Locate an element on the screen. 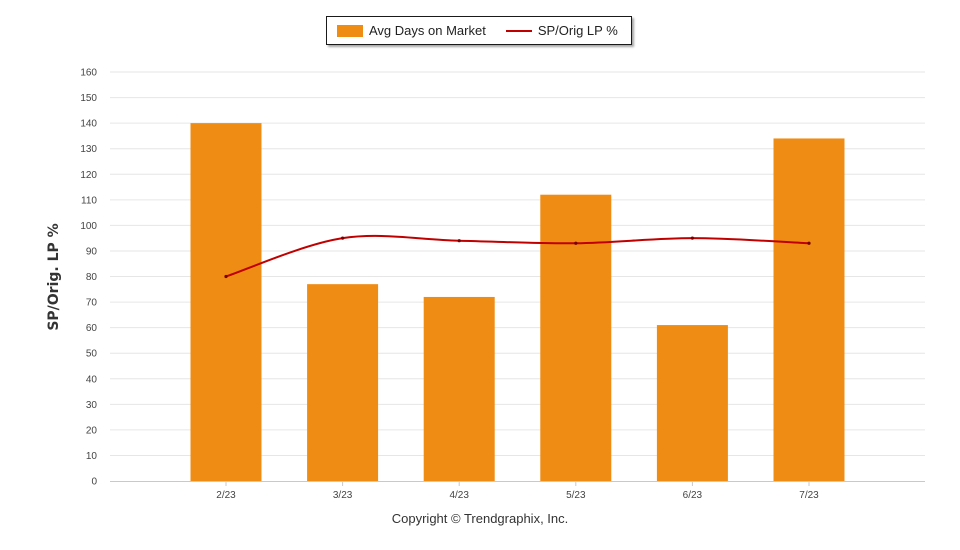 This screenshot has height=550, width=960. y-axis-ticks: 0 10 20 30 40 50 60 70 80 90 100 110 120 130 140 150 160 is located at coordinates (88, 278).